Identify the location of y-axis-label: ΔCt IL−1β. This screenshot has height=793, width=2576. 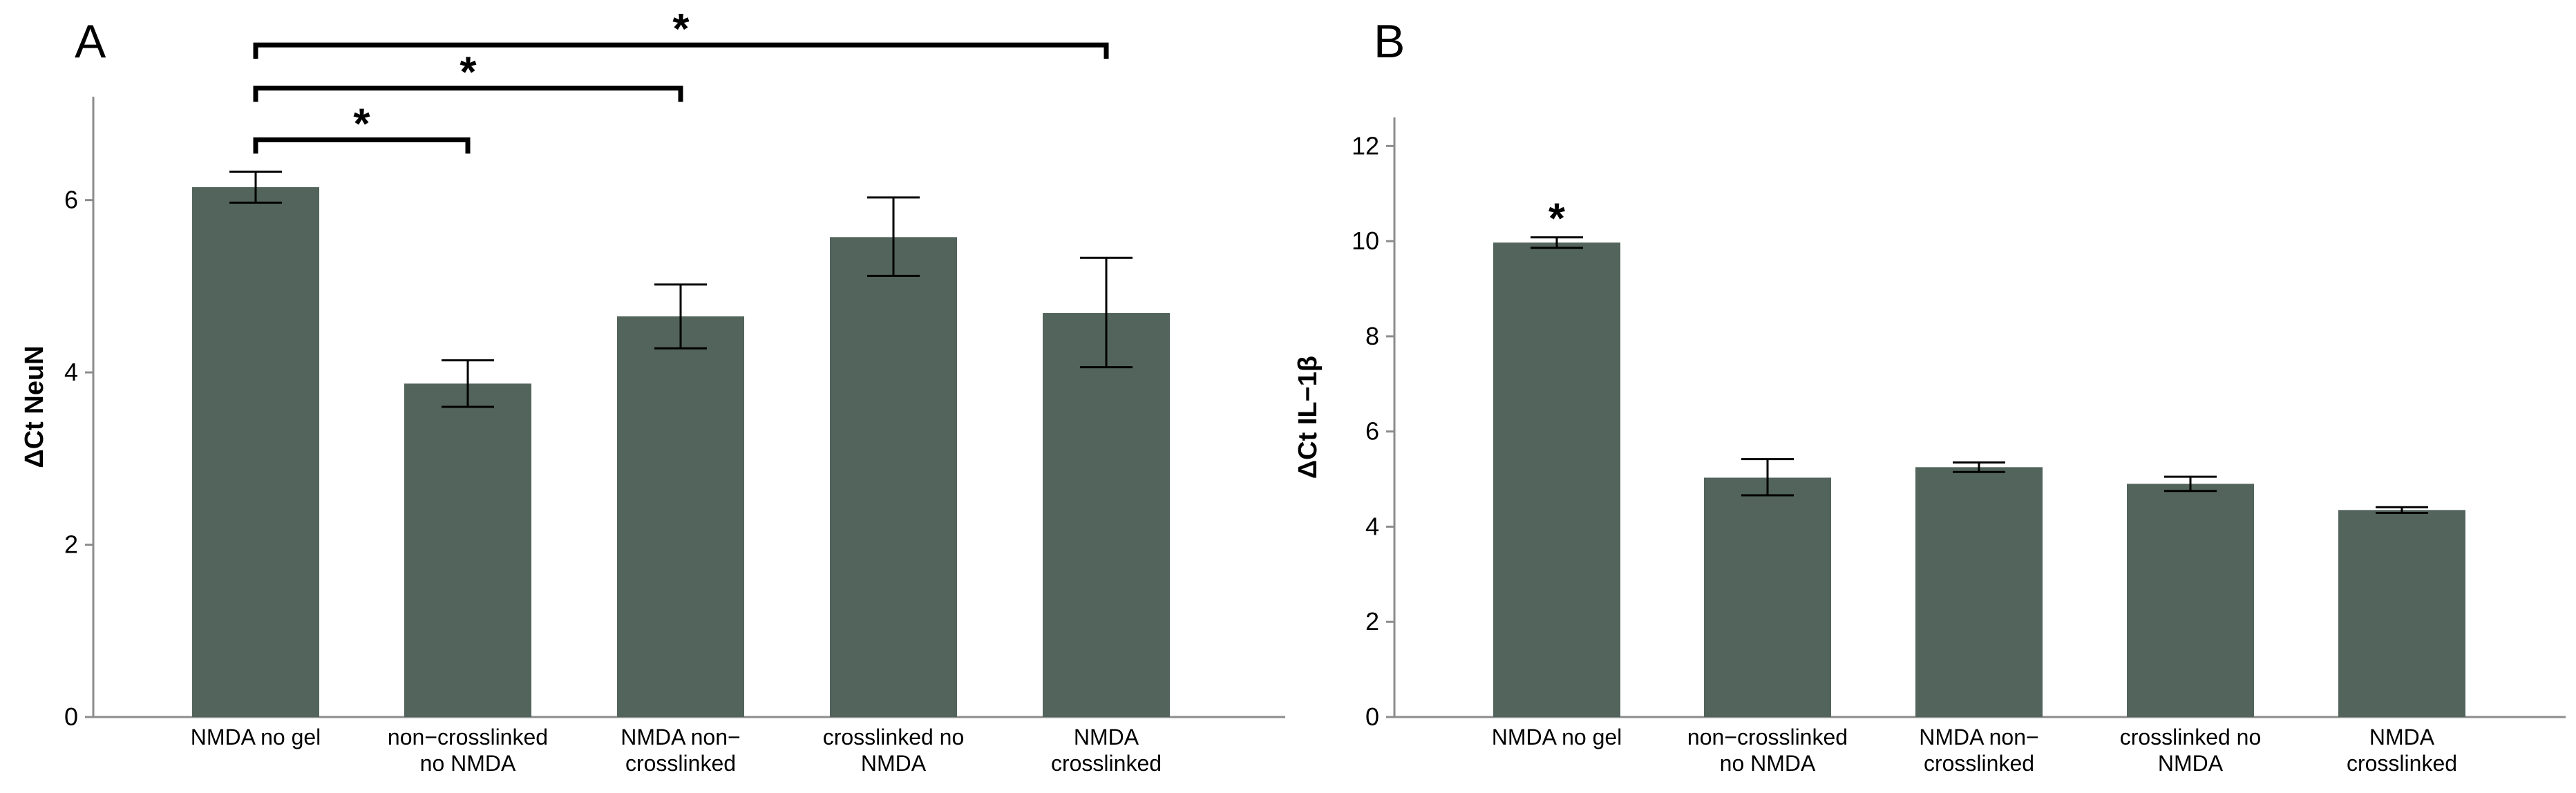
(1308, 418).